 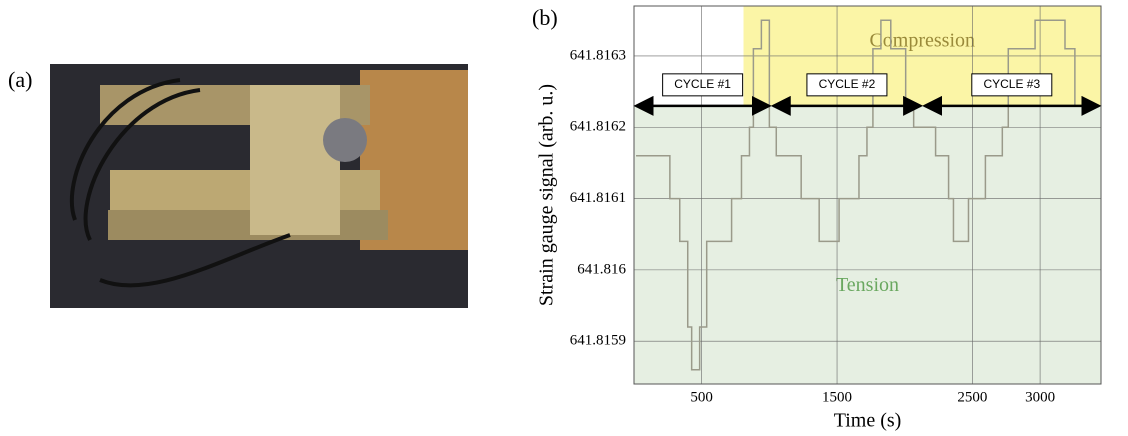 I want to click on y-tick-label: 641.8159, so click(x=598, y=341).